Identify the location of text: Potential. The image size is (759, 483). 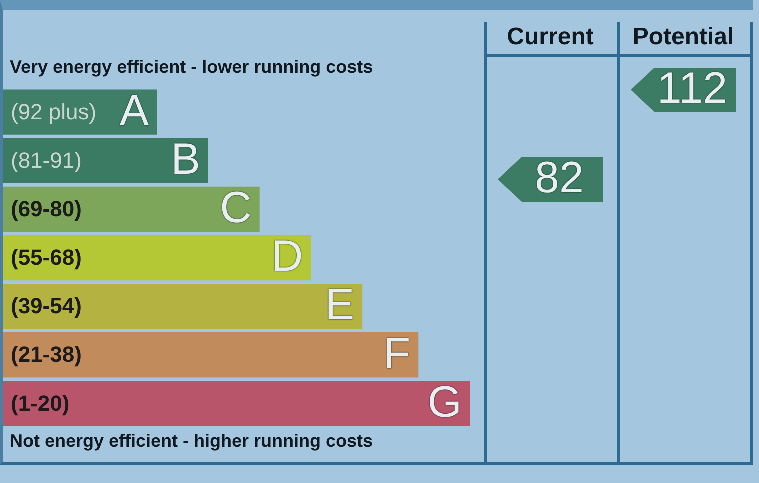
(683, 37).